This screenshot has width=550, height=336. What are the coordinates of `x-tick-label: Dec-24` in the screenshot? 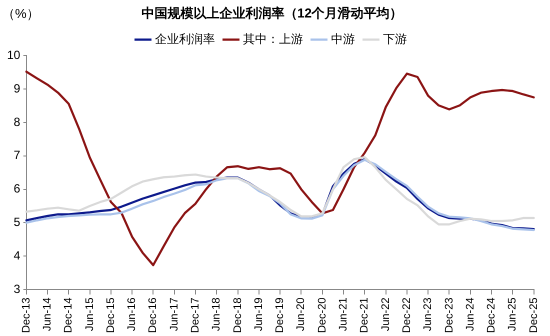 It's located at (492, 316).